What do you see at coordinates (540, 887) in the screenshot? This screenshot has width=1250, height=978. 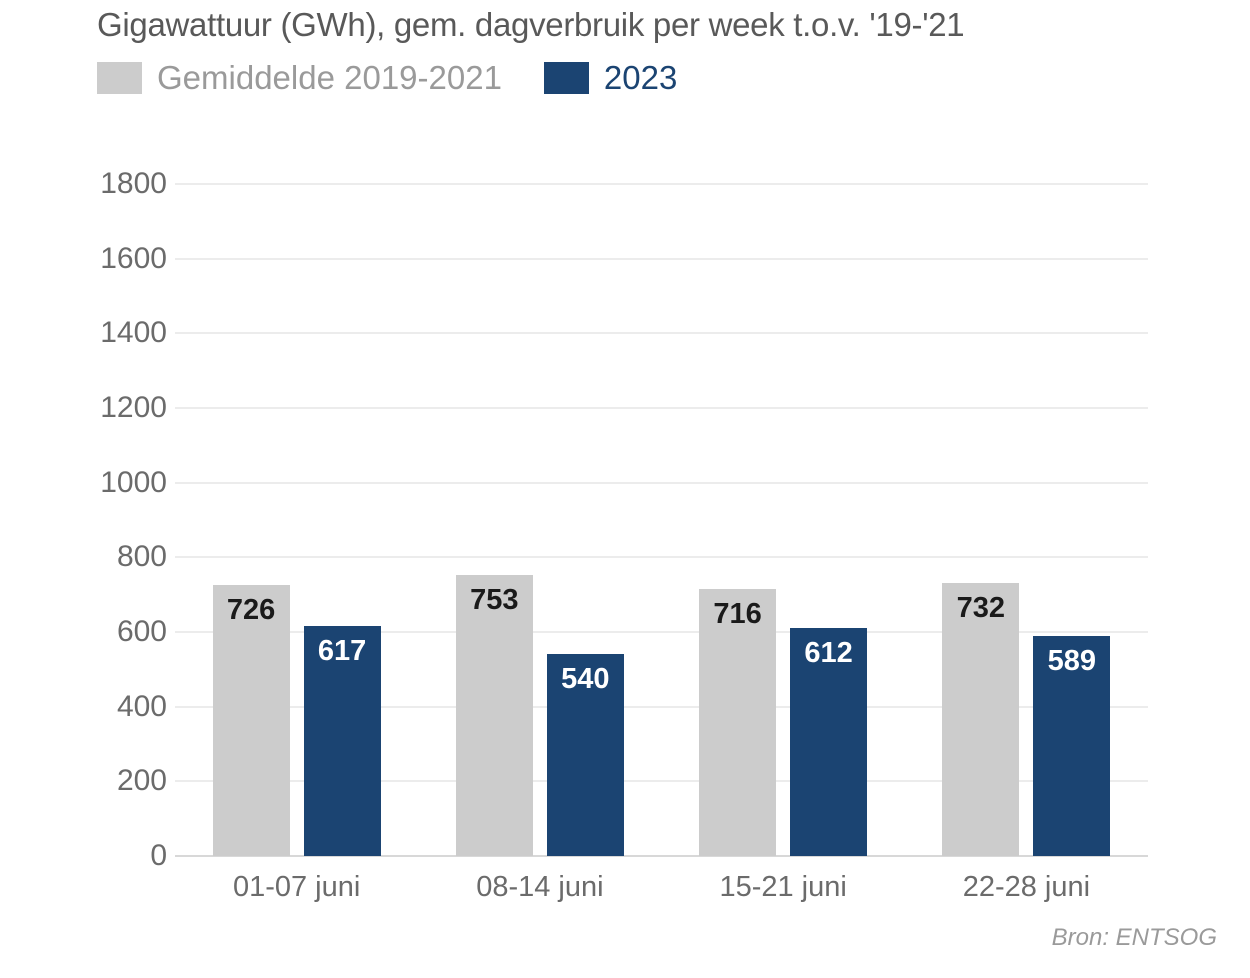 I see `x-axis-tick-08-14-juni: 08-14 juni` at bounding box center [540, 887].